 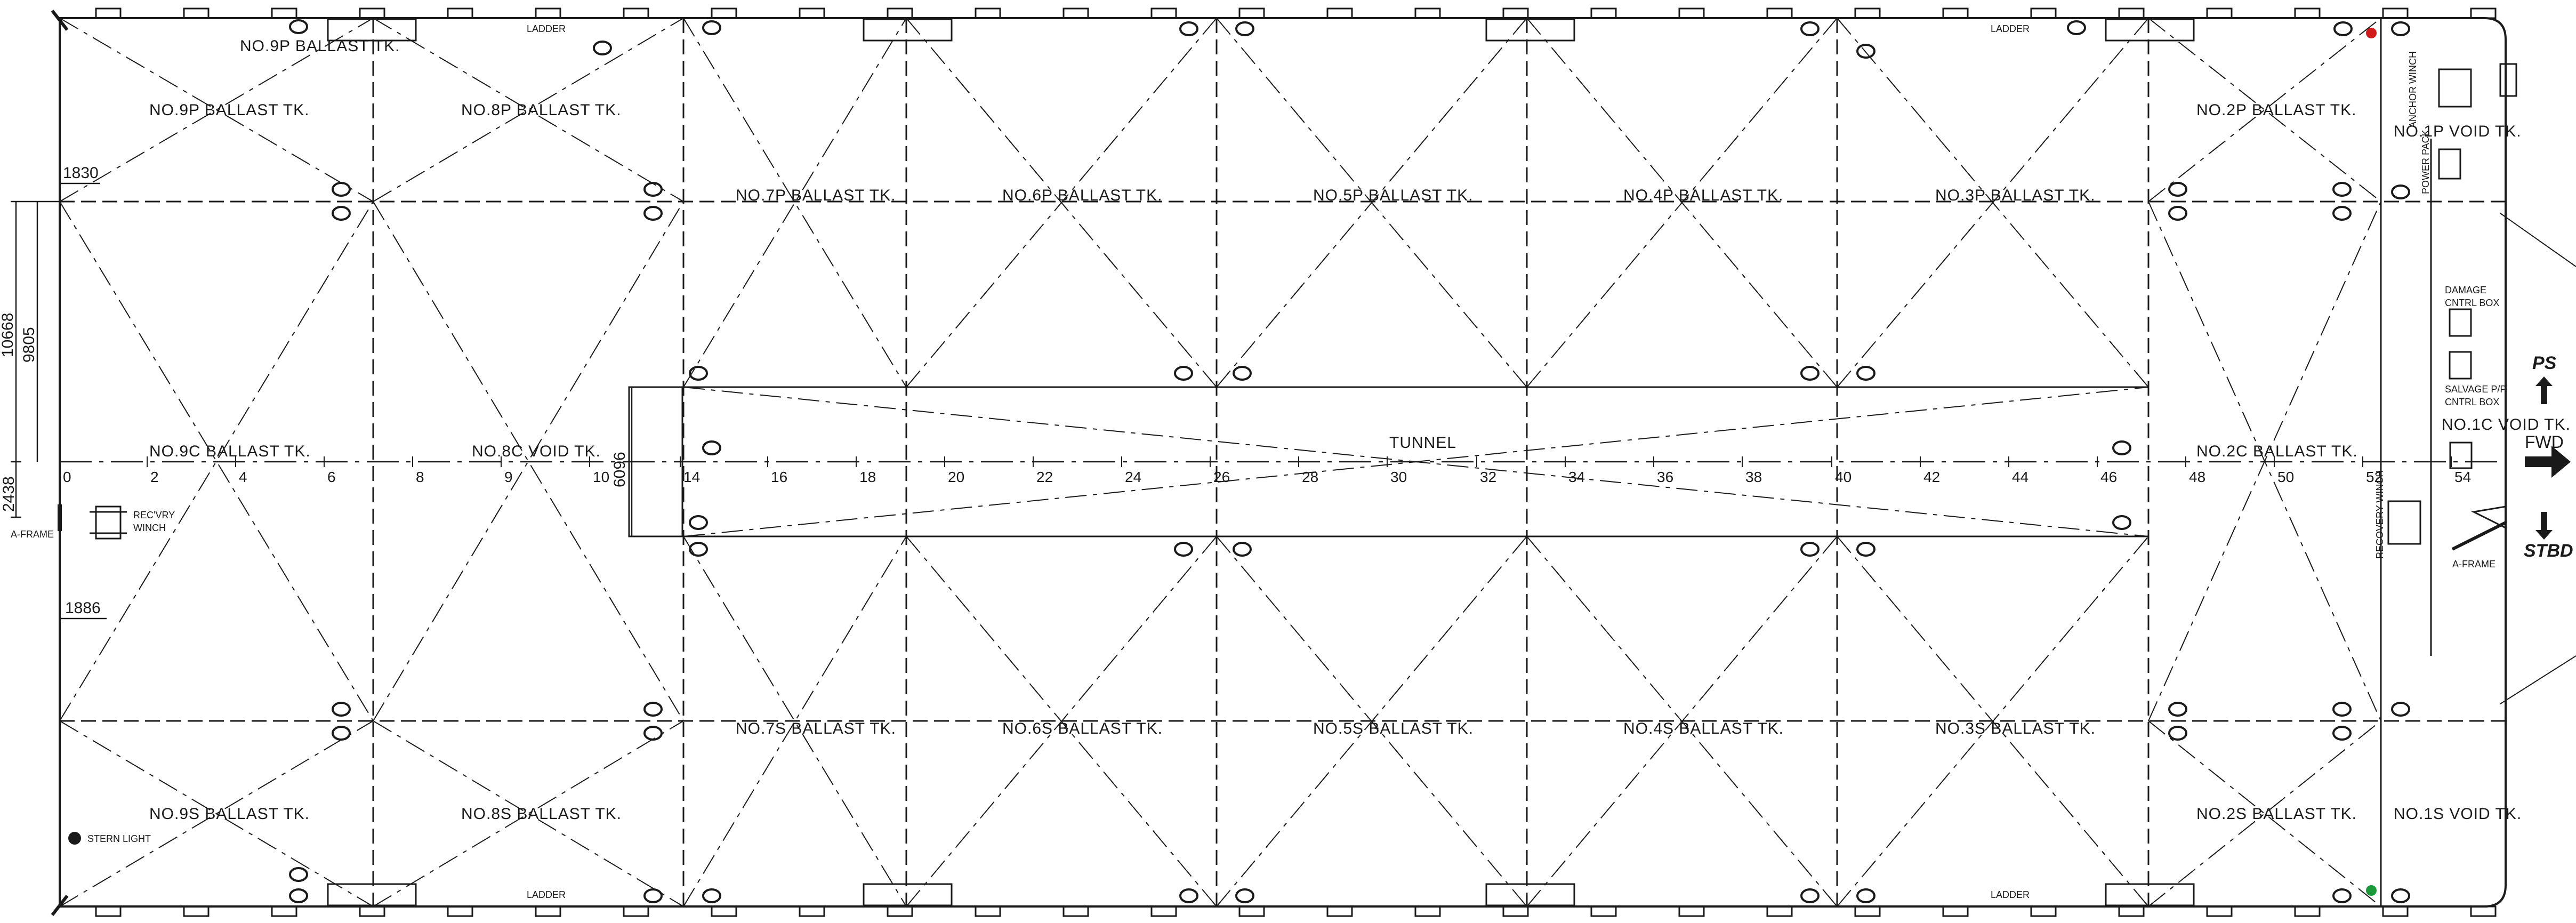 I want to click on tank-label-2p: NO.2P BALLAST TK., so click(x=2276, y=110).